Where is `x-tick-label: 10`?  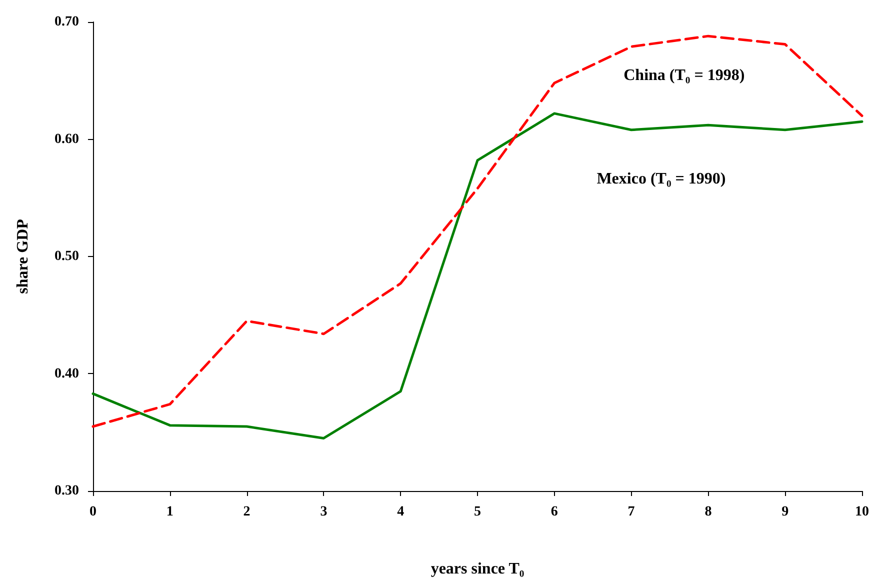 x-tick-label: 10 is located at coordinates (862, 512).